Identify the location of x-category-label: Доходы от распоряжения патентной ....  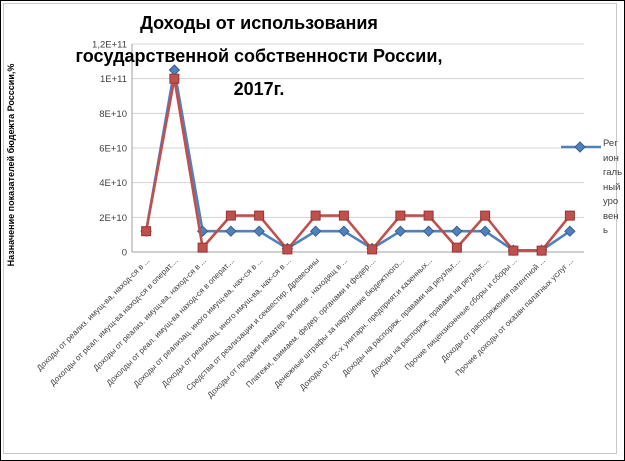
(493, 310).